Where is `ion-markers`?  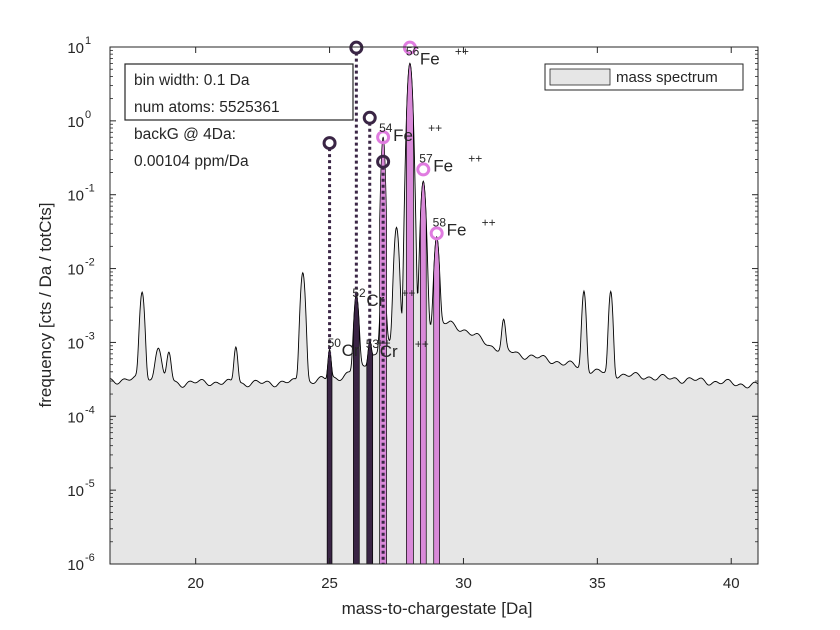
ion-markers is located at coordinates (383, 302).